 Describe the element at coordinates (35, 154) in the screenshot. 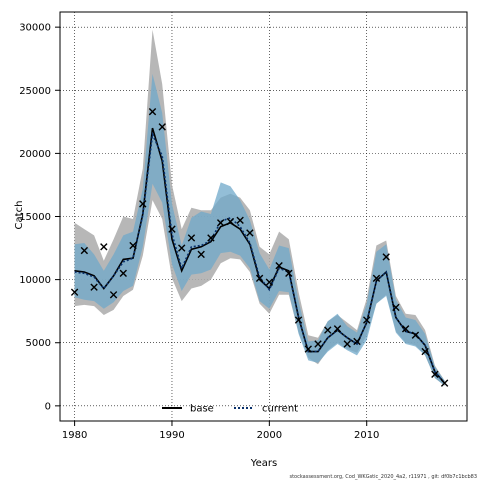

I see `y-tick-label: 20000` at that location.